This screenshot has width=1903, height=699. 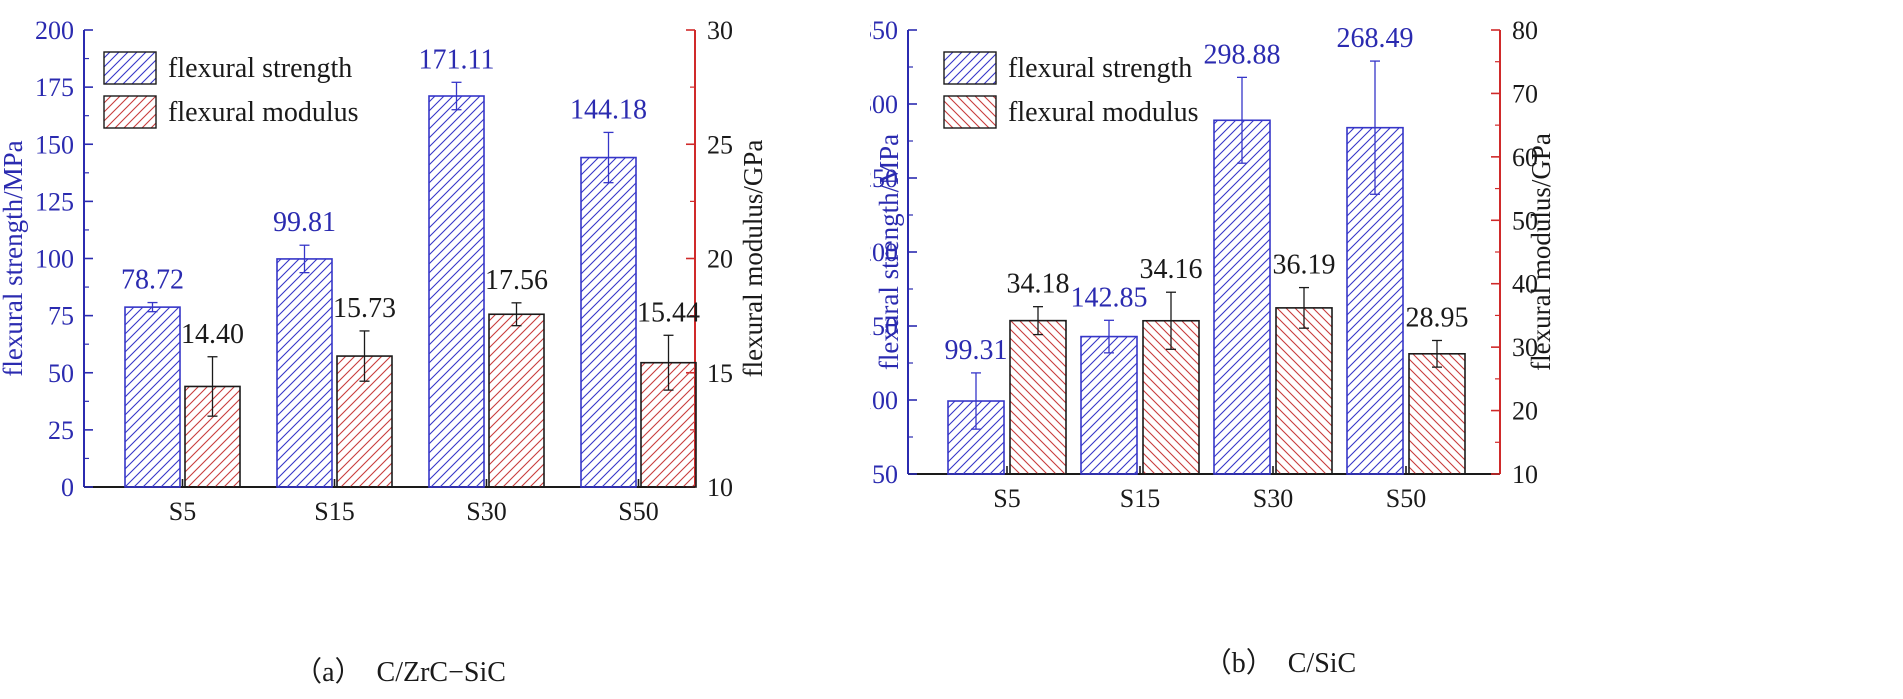 What do you see at coordinates (54, 201) in the screenshot?
I see `left-tick-label: 125` at bounding box center [54, 201].